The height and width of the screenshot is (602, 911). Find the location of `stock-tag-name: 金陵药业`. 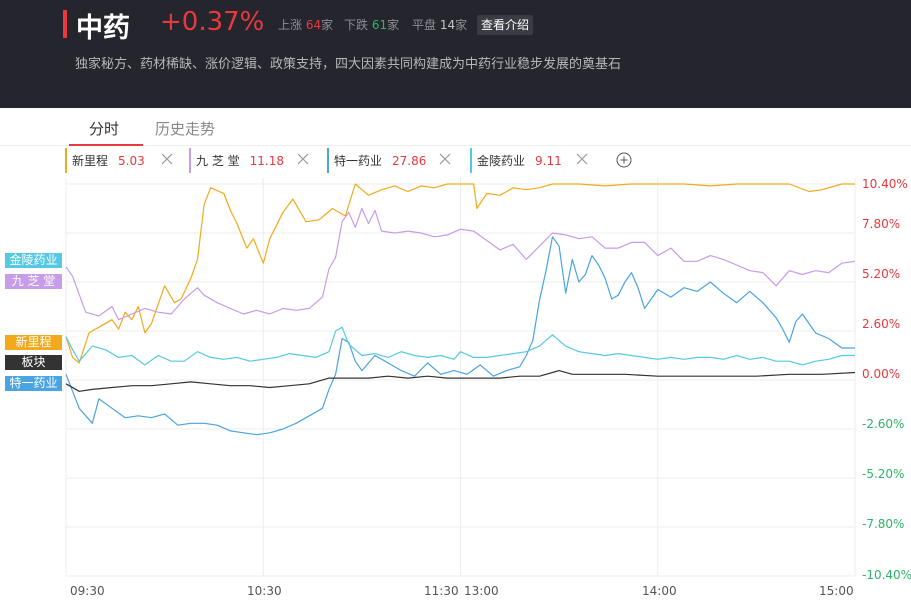

stock-tag-name: 金陵药业 is located at coordinates (501, 161).